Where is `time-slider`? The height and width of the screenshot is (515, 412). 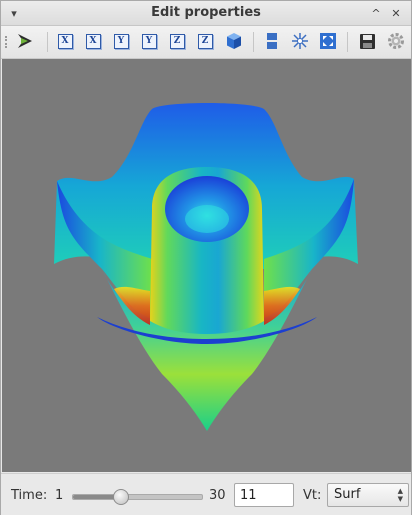 time-slider is located at coordinates (137, 497).